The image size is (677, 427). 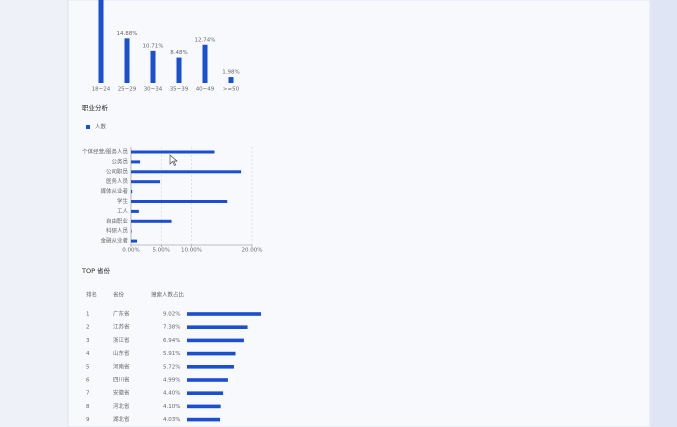 I want to click on province: 广东省, so click(x=121, y=314).